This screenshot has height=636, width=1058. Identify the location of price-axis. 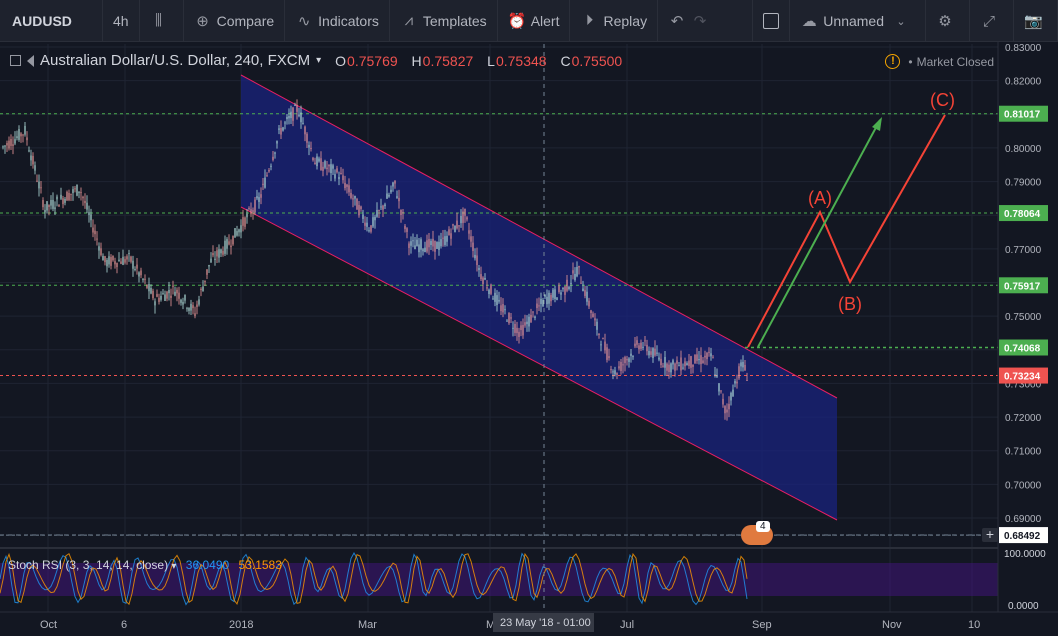
(1028, 327).